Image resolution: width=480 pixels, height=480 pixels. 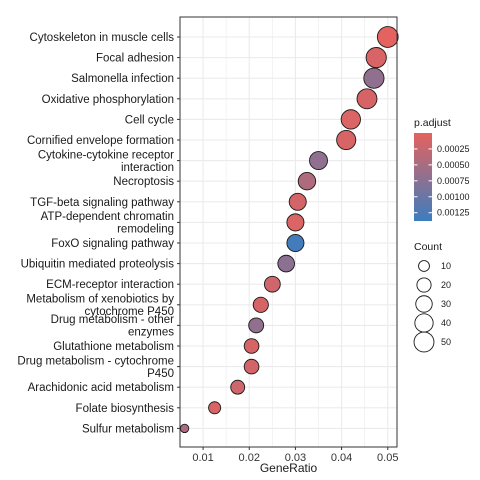 What do you see at coordinates (145, 230) in the screenshot?
I see `y-tick-label: remodeling` at bounding box center [145, 230].